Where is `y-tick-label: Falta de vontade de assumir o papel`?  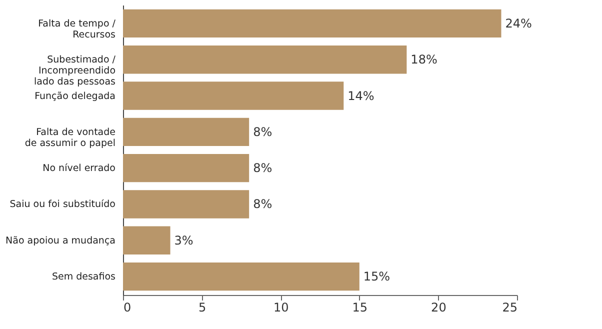
y-tick-label: Falta de vontade de assumir o papel is located at coordinates (70, 137).